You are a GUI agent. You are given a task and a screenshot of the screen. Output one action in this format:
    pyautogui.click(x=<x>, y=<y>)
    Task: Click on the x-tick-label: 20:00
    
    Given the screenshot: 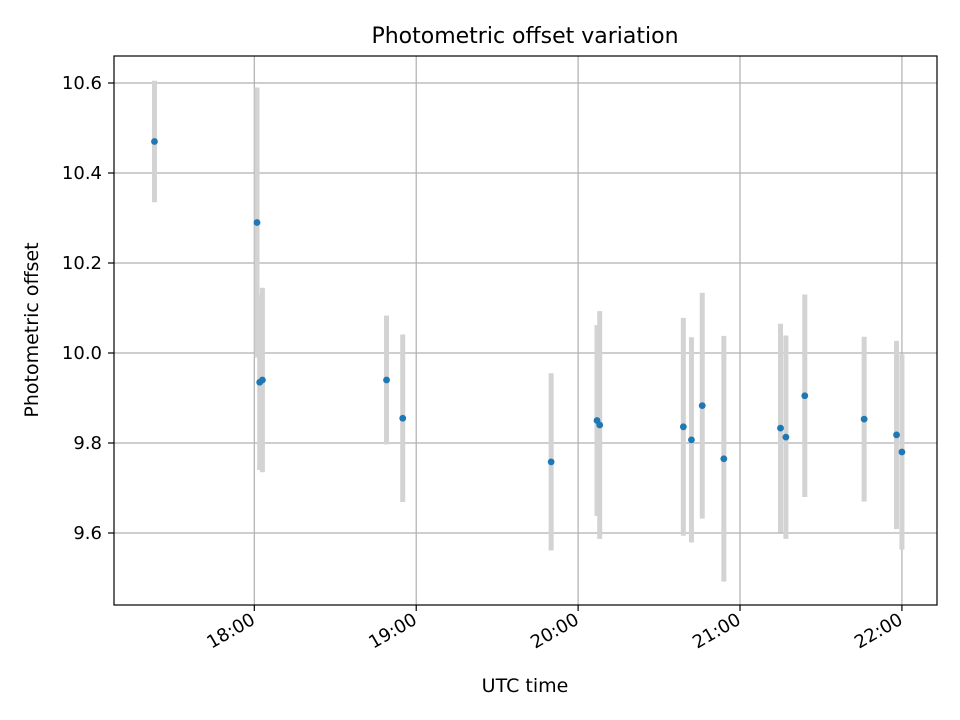 What is the action you would take?
    pyautogui.click(x=554, y=631)
    